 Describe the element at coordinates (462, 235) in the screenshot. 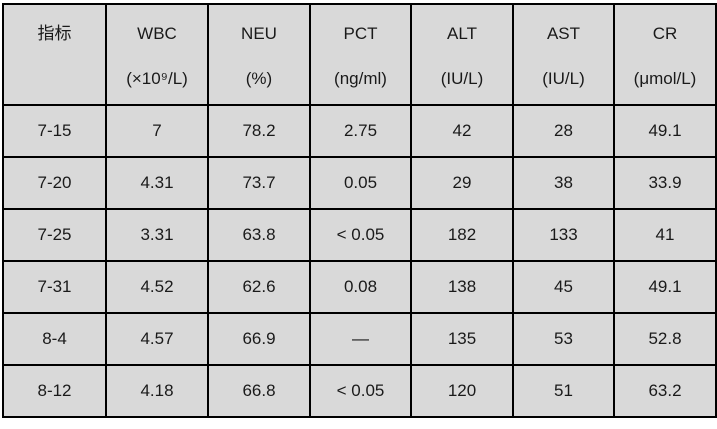

I see `cell-alt: 182` at that location.